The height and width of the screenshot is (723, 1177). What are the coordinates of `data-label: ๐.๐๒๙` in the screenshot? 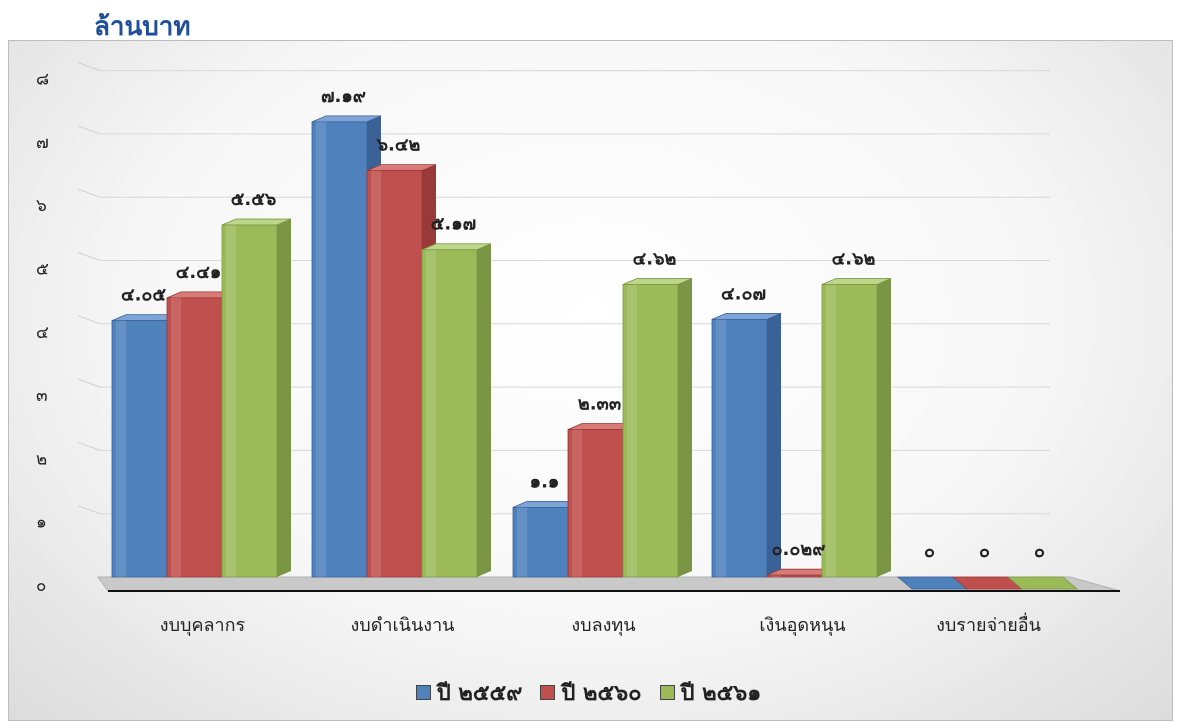 It's located at (799, 549).